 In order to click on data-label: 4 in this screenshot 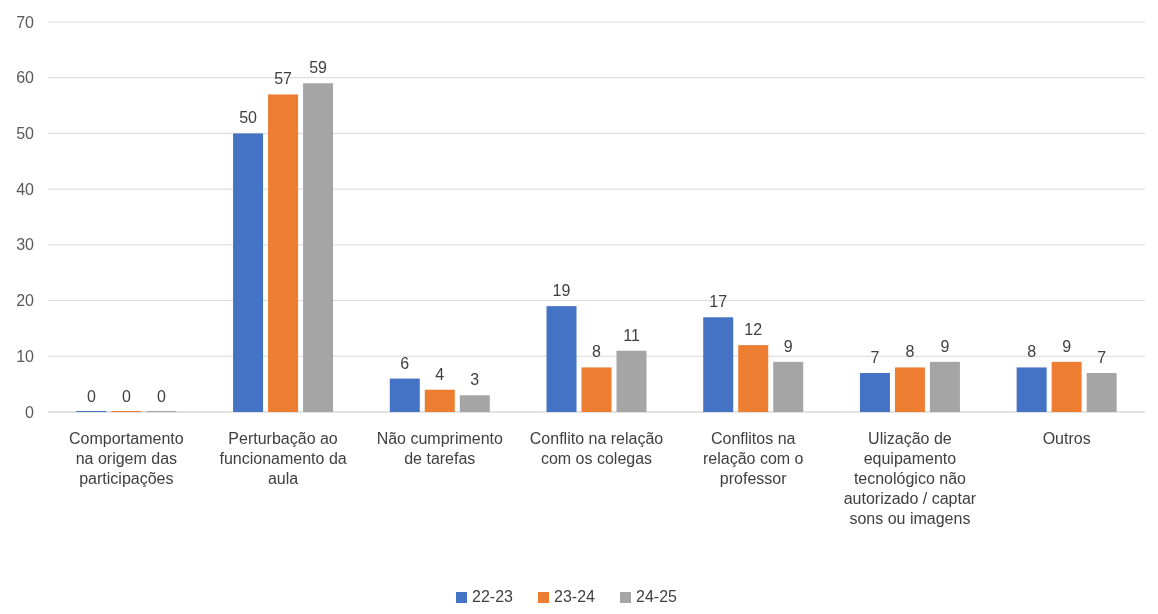, I will do `click(440, 374)`.